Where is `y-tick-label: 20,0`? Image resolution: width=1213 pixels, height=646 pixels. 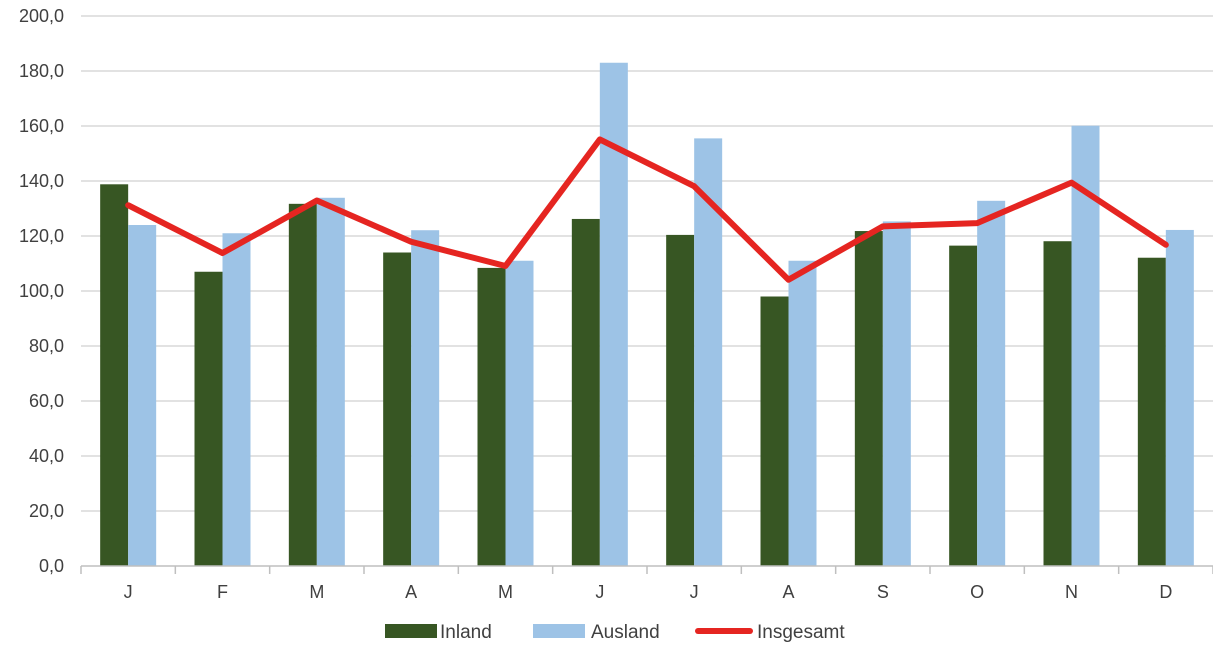 y-tick-label: 20,0 is located at coordinates (46, 511).